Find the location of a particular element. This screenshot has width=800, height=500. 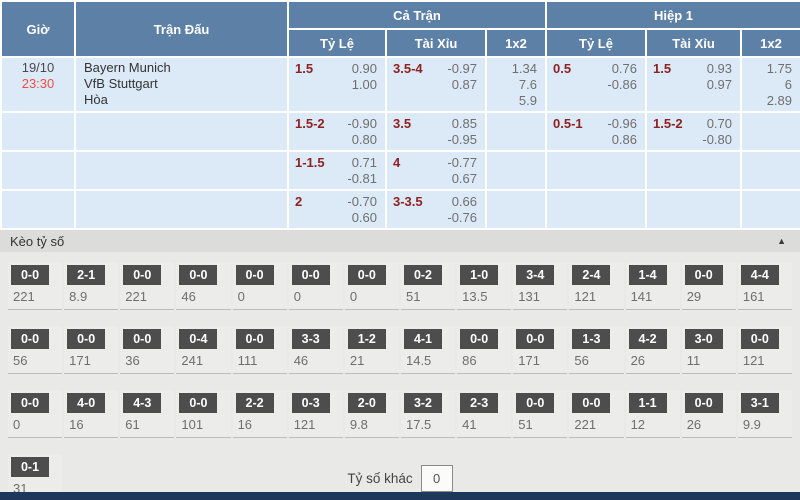

ft-overunder-cell: 3.5 0.85 -0.95 is located at coordinates (436, 131).